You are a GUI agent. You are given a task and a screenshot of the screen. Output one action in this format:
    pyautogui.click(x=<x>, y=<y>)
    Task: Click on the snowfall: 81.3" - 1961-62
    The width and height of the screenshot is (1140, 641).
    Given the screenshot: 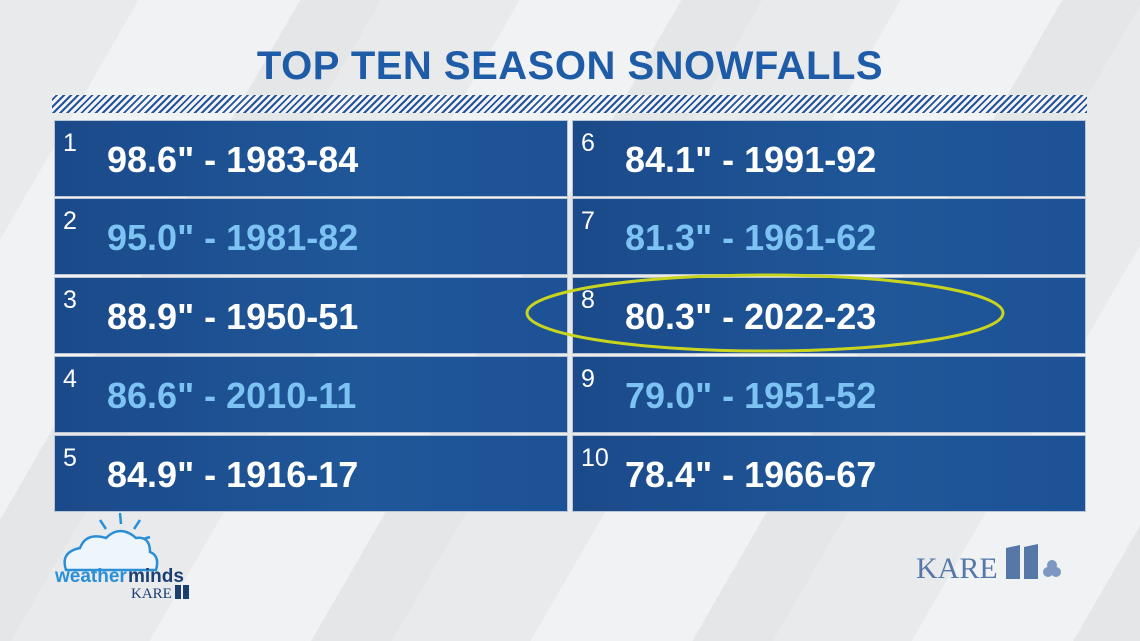 What is the action you would take?
    pyautogui.click(x=751, y=237)
    